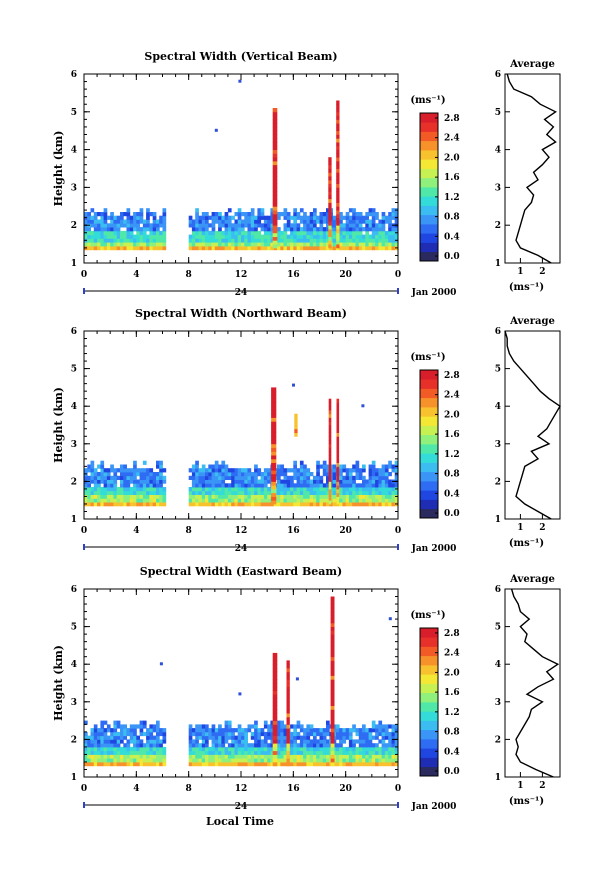 Image resolution: width=611 pixels, height=875 pixels. Describe the element at coordinates (241, 313) in the screenshot. I see `panel-title: Spectral Width (Northward Beam)` at that location.